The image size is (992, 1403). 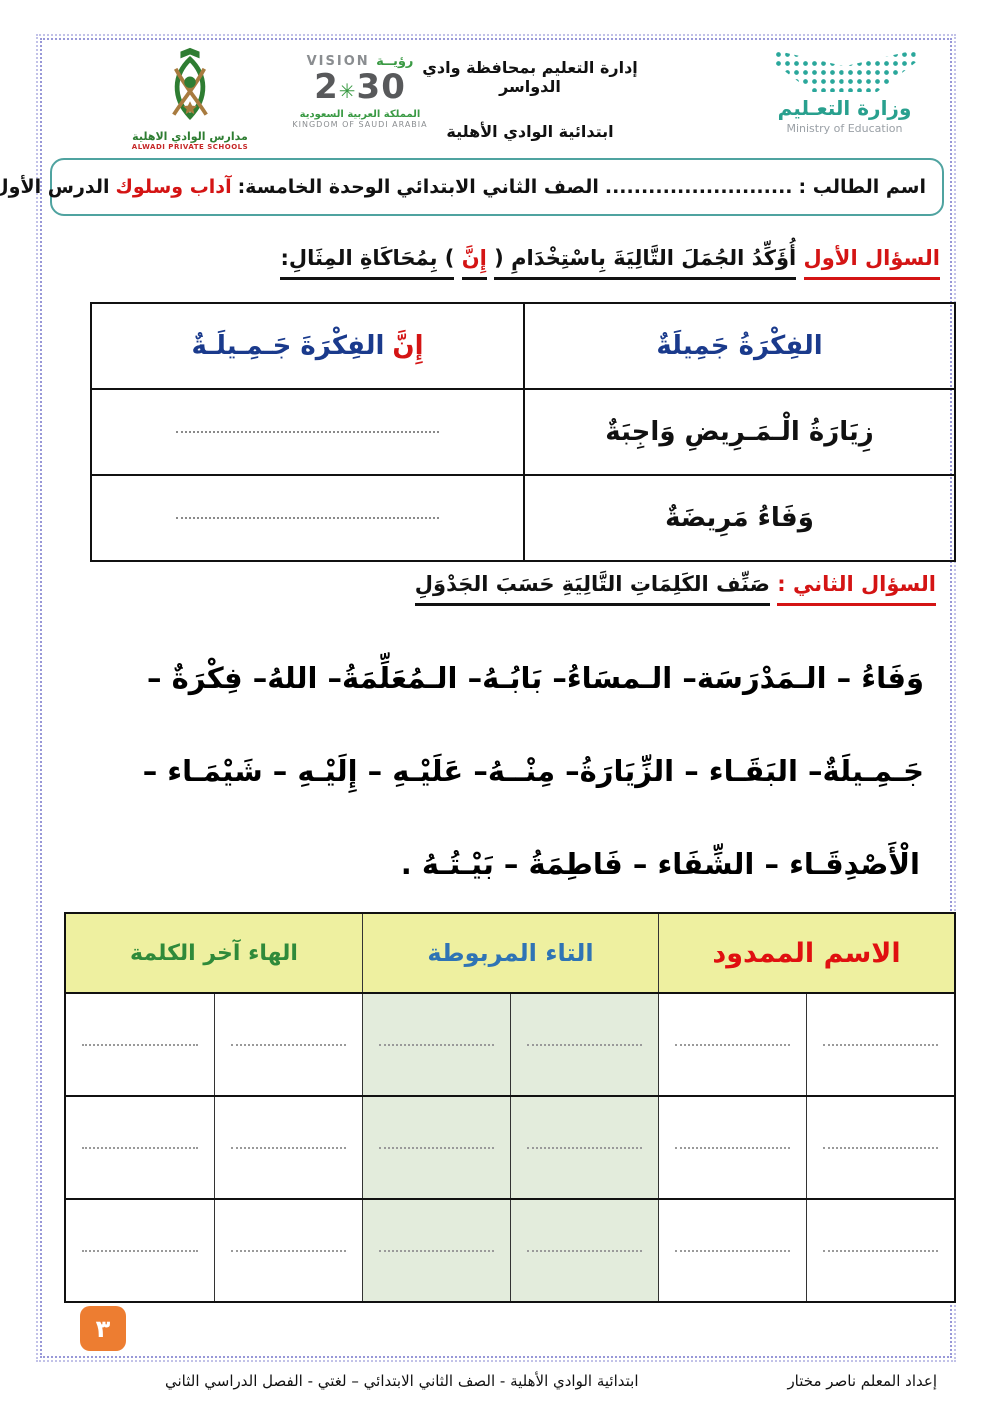 I want to click on example-answer-rest: الفِكْرَةَ جَـمِـيلَـةٌ, so click(x=288, y=346).